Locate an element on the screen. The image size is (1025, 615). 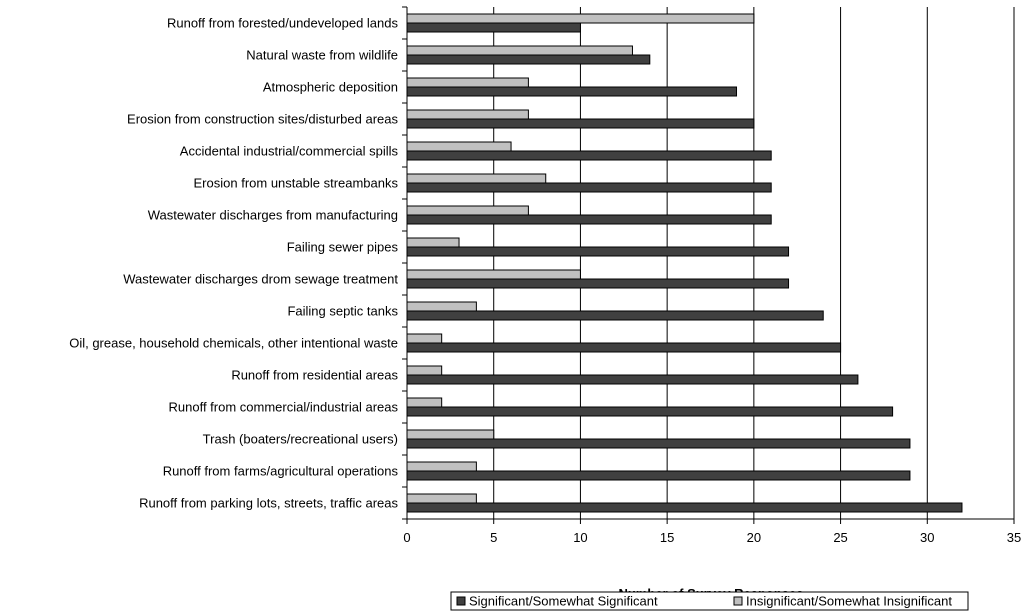
category-label: Trash (boaters/recreational users) is located at coordinates (300, 439).